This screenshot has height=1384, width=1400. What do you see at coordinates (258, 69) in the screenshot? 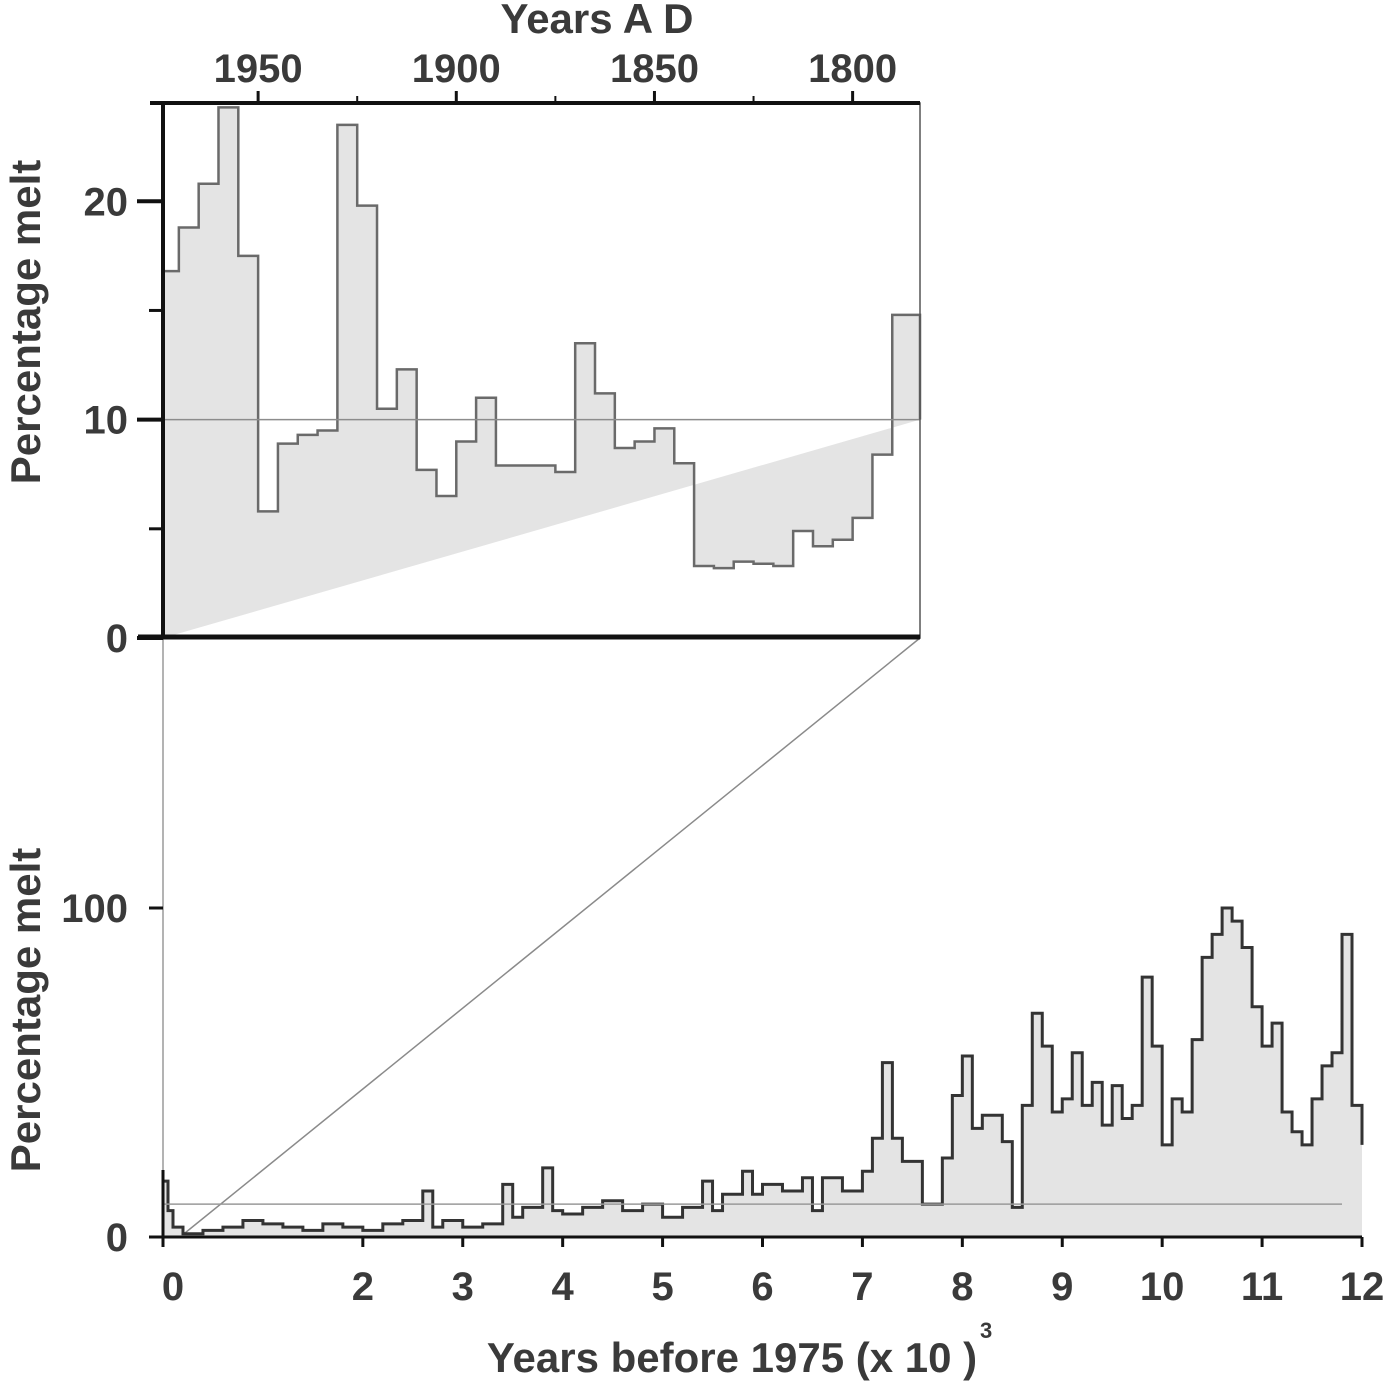
I see `inset-top-tick-label: 1950` at bounding box center [258, 69].